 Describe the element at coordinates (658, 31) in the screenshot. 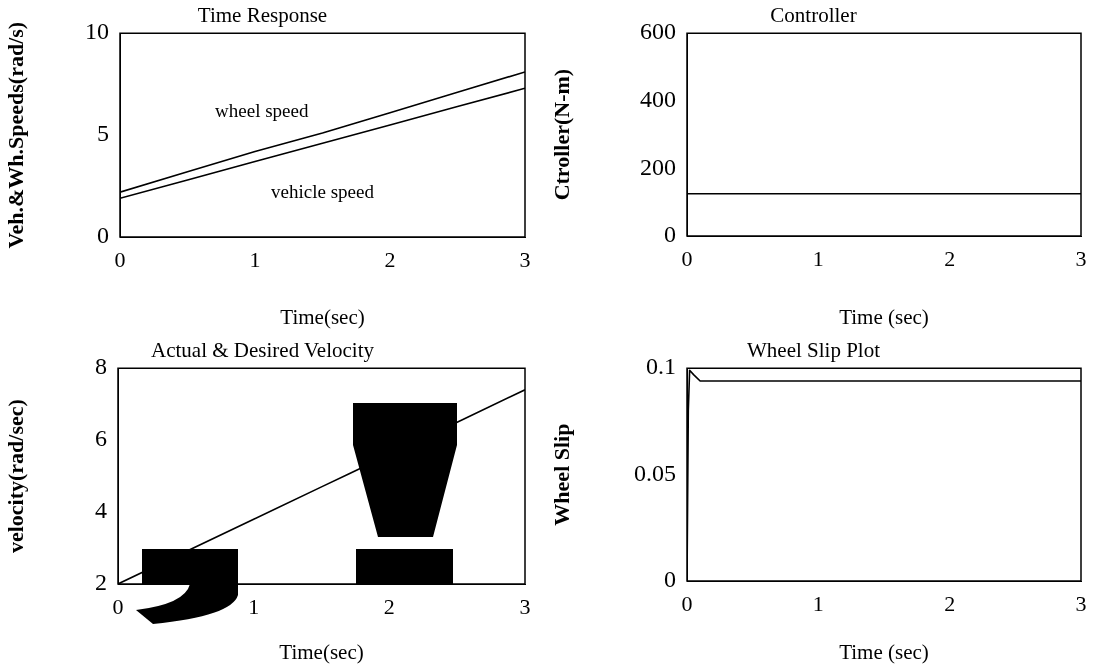

I see `y-tick-label: 600` at that location.